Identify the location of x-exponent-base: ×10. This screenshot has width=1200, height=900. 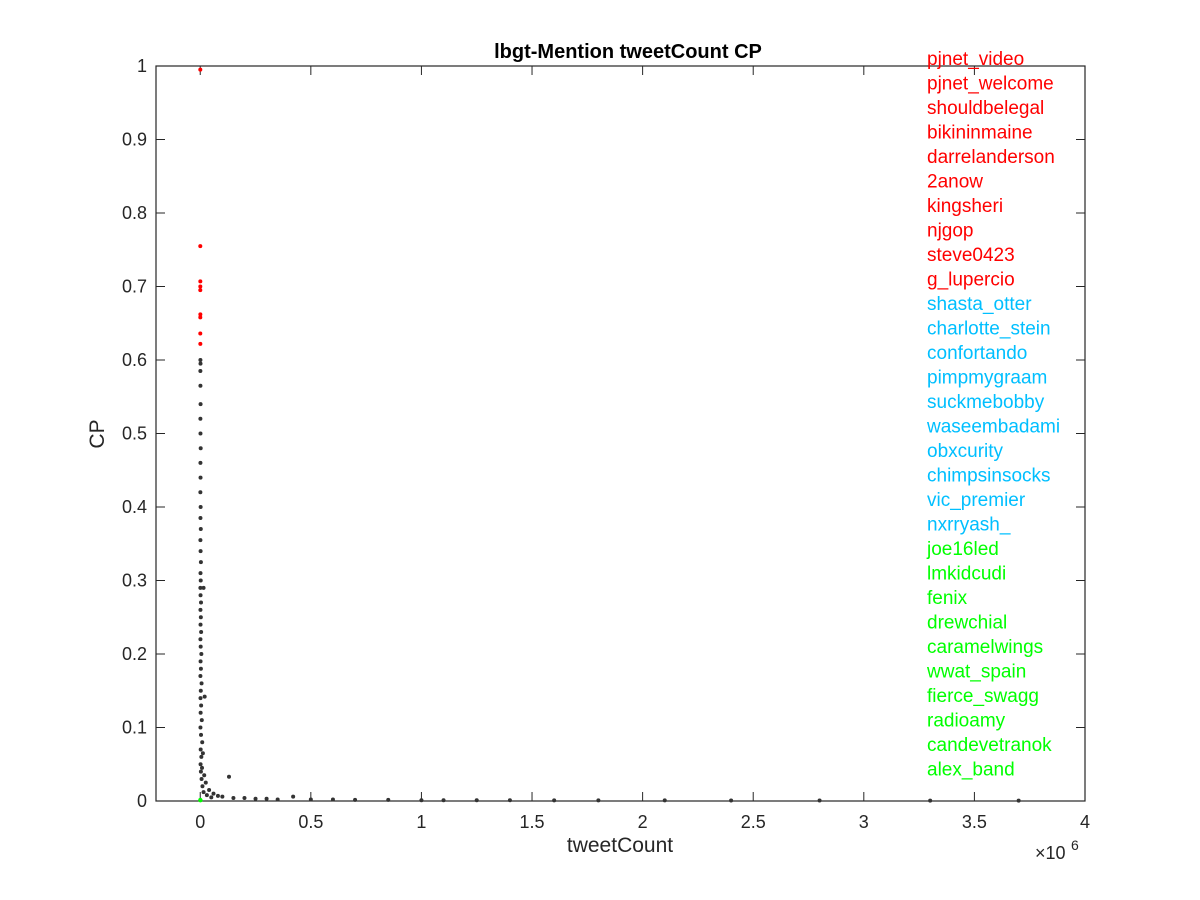
(1050, 853).